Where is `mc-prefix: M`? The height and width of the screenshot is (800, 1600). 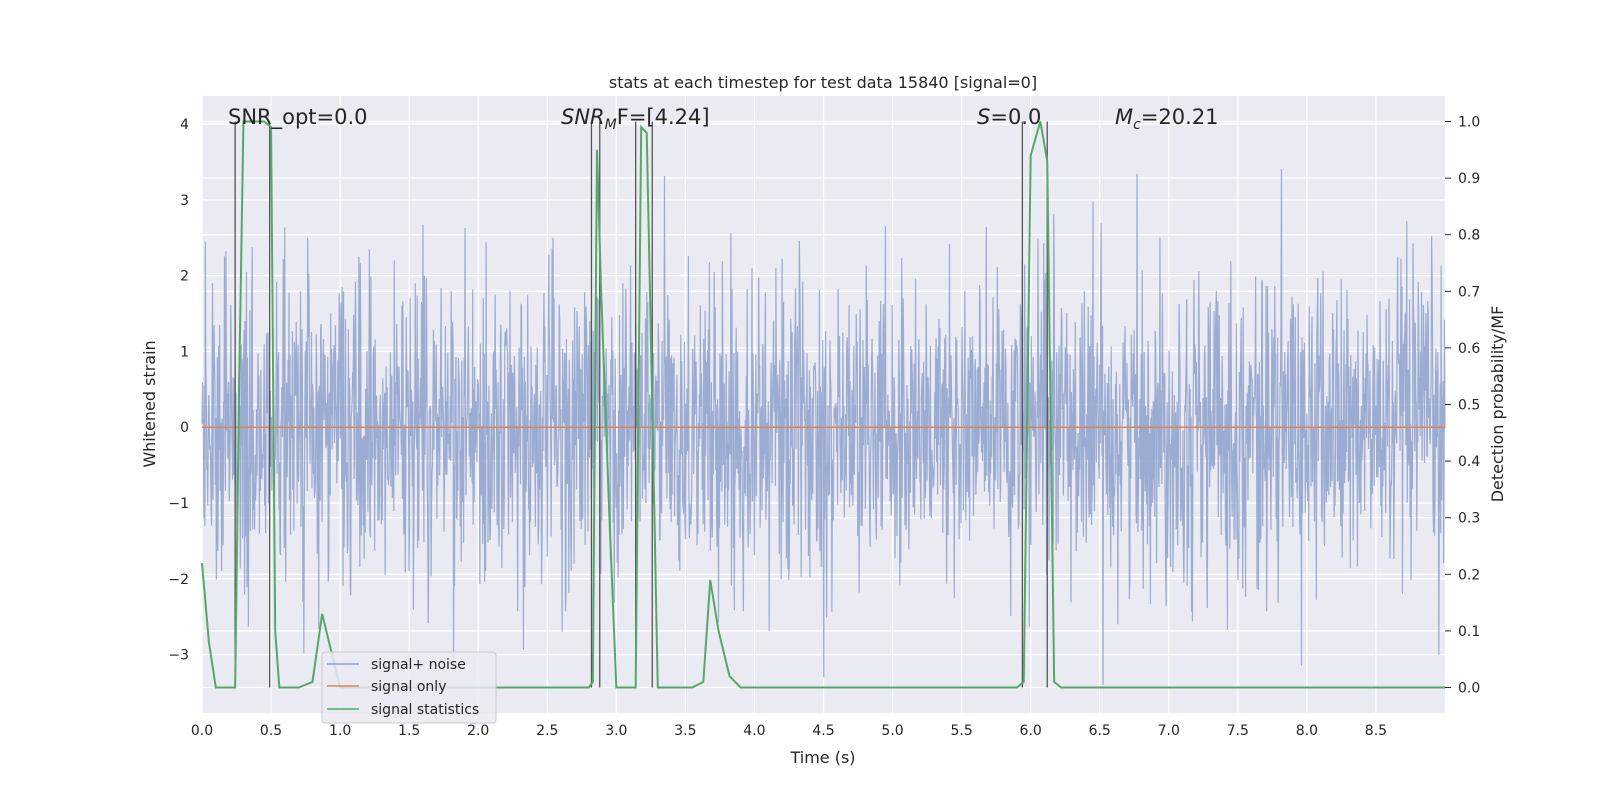 mc-prefix: M is located at coordinates (1124, 117).